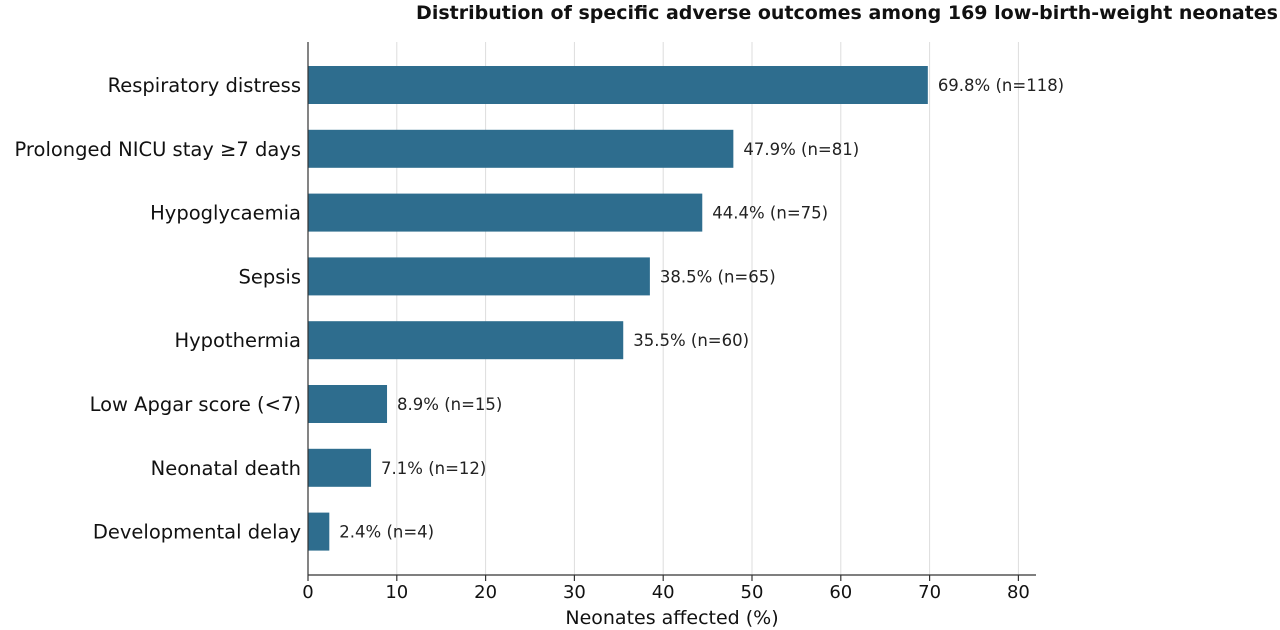 The height and width of the screenshot is (630, 1280). I want to click on data-label: 44.4% (n=75), so click(770, 213).